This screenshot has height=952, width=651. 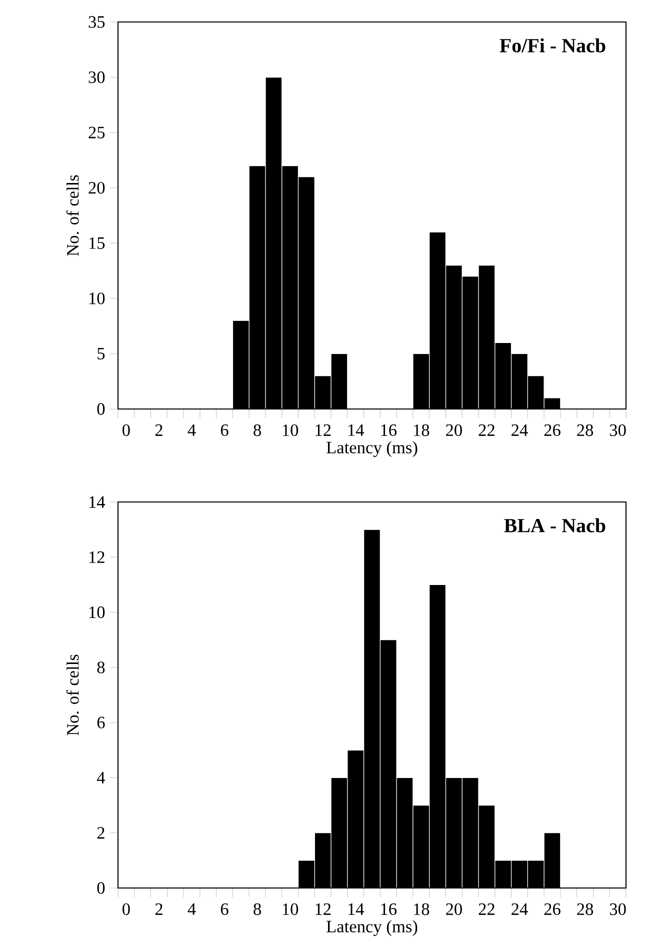 I want to click on y-tick-label: 20, so click(x=96, y=188).